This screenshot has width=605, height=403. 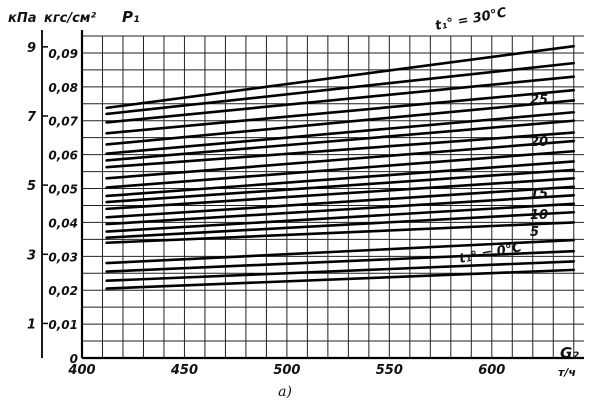 What do you see at coordinates (389, 370) in the screenshot?
I see `x-tick-label: 550` at bounding box center [389, 370].